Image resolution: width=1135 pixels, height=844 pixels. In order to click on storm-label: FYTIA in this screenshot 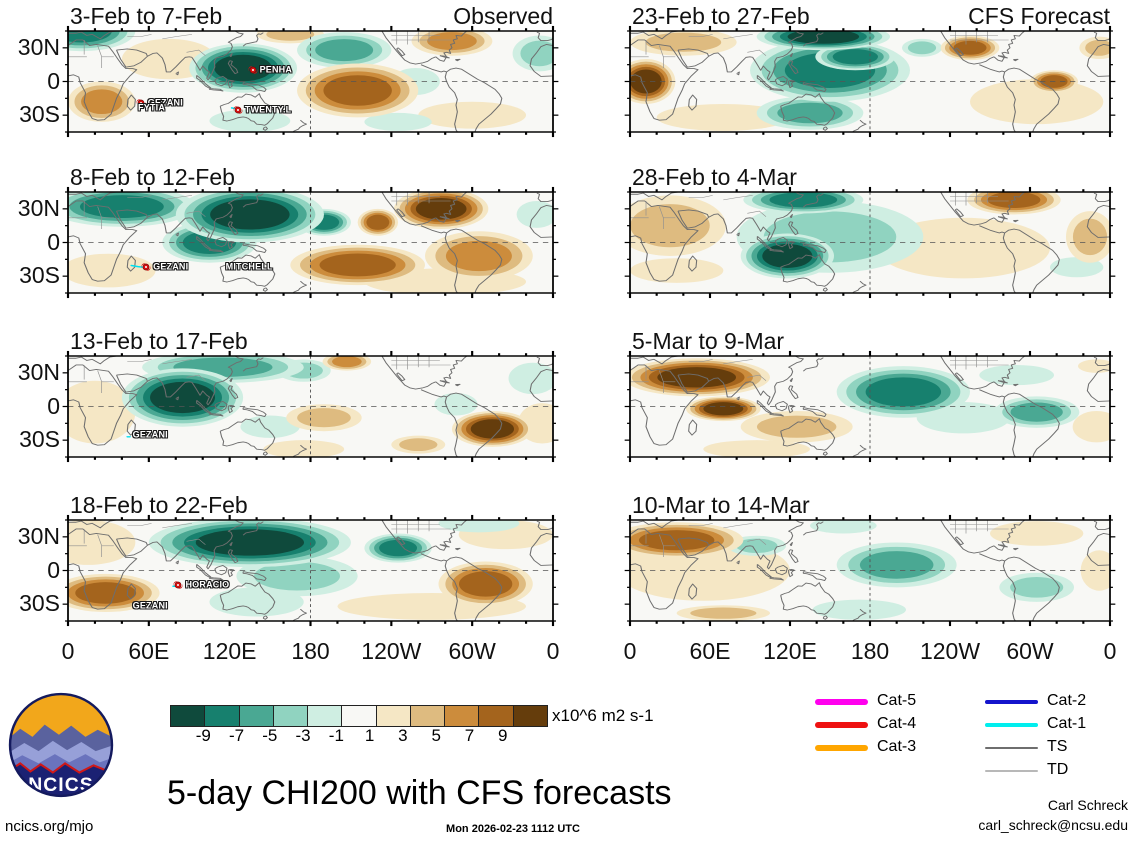, I will do `click(152, 107)`.